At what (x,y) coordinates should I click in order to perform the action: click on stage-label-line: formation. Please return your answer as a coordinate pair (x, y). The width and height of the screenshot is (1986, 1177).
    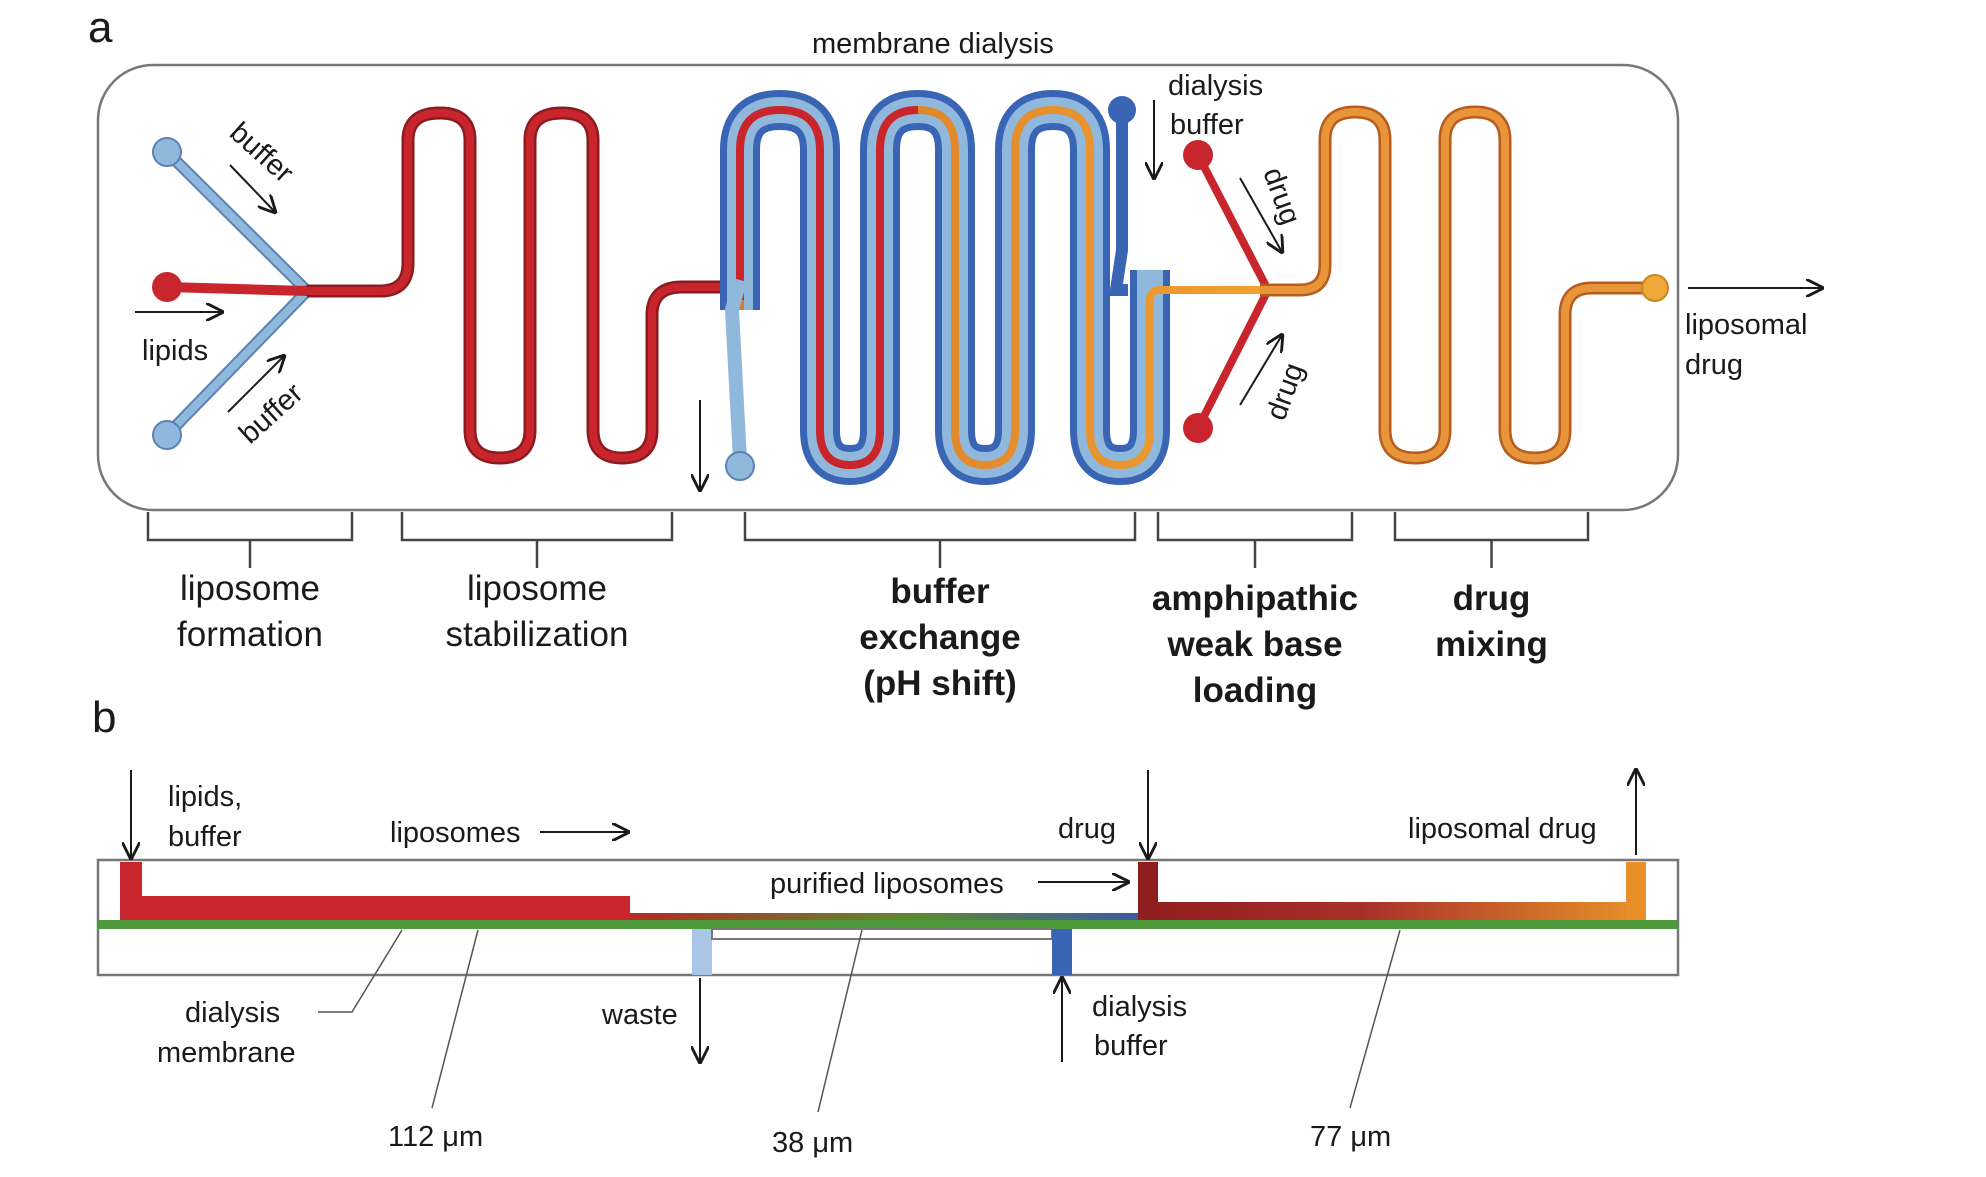
    Looking at the image, I should click on (250, 634).